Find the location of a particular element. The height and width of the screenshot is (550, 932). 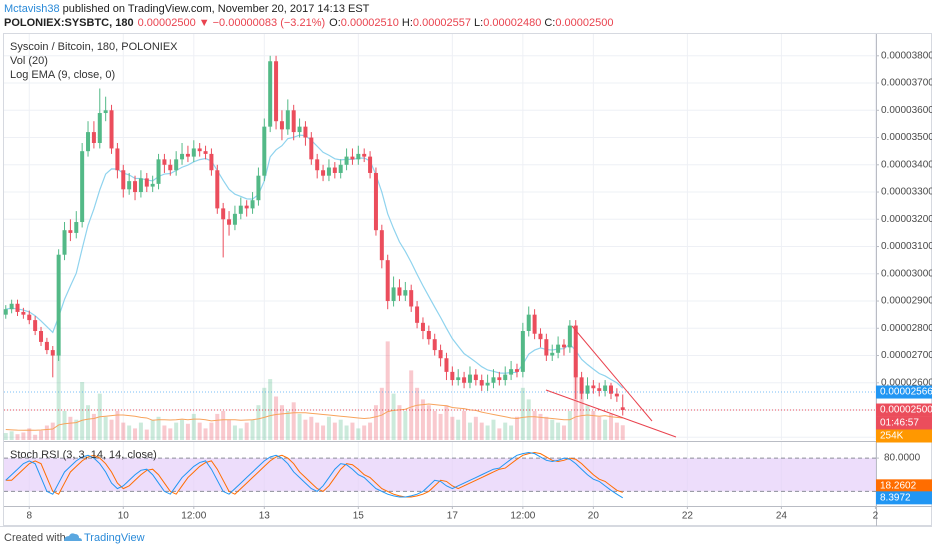

y-tick-label: 0.00003700 is located at coordinates (906, 83).